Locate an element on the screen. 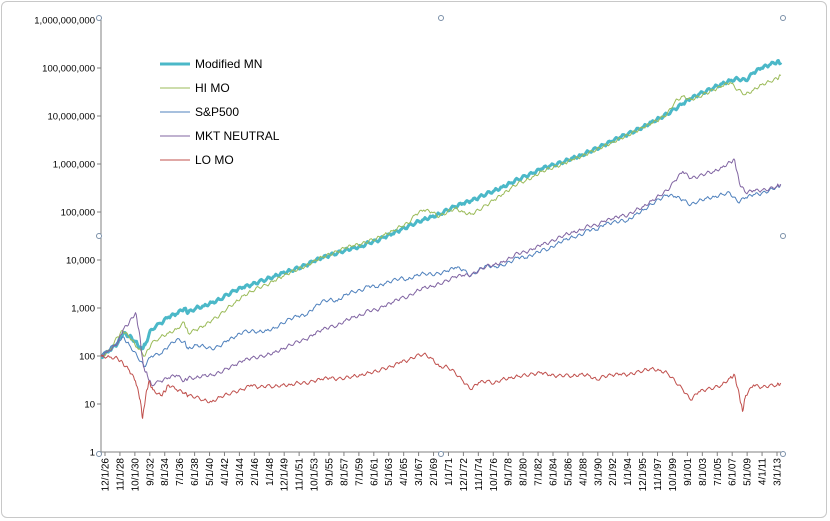 The height and width of the screenshot is (521, 830). y-tick-label: 1,000 is located at coordinates (83, 309).